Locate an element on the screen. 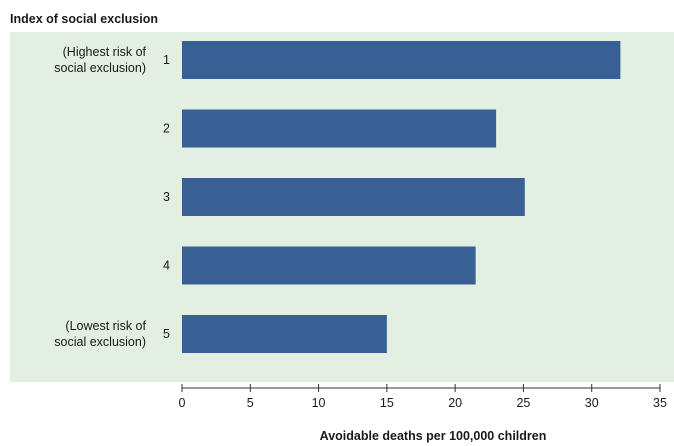  x-tick-label-20: 20 is located at coordinates (455, 403).